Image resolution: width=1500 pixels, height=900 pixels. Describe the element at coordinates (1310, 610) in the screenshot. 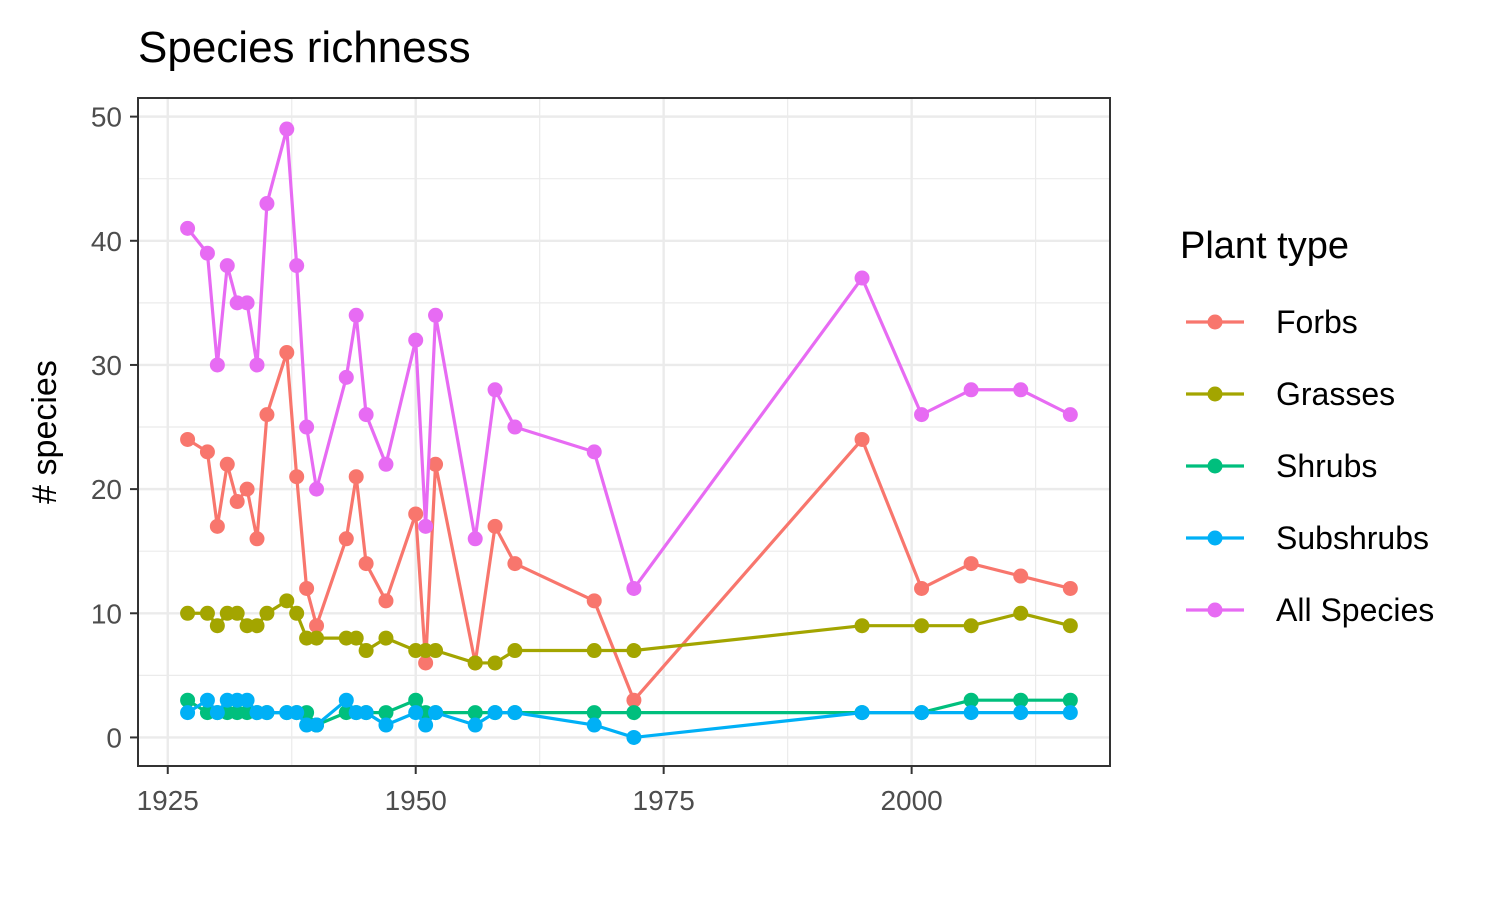

I see `legend-item-all-species: All Species` at that location.